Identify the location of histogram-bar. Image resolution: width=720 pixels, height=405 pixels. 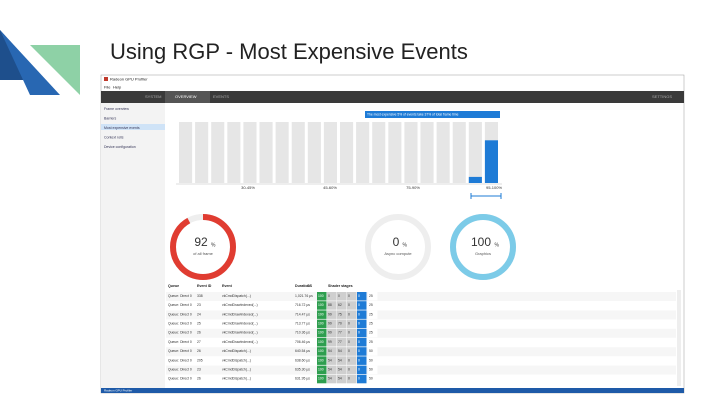
(491, 161).